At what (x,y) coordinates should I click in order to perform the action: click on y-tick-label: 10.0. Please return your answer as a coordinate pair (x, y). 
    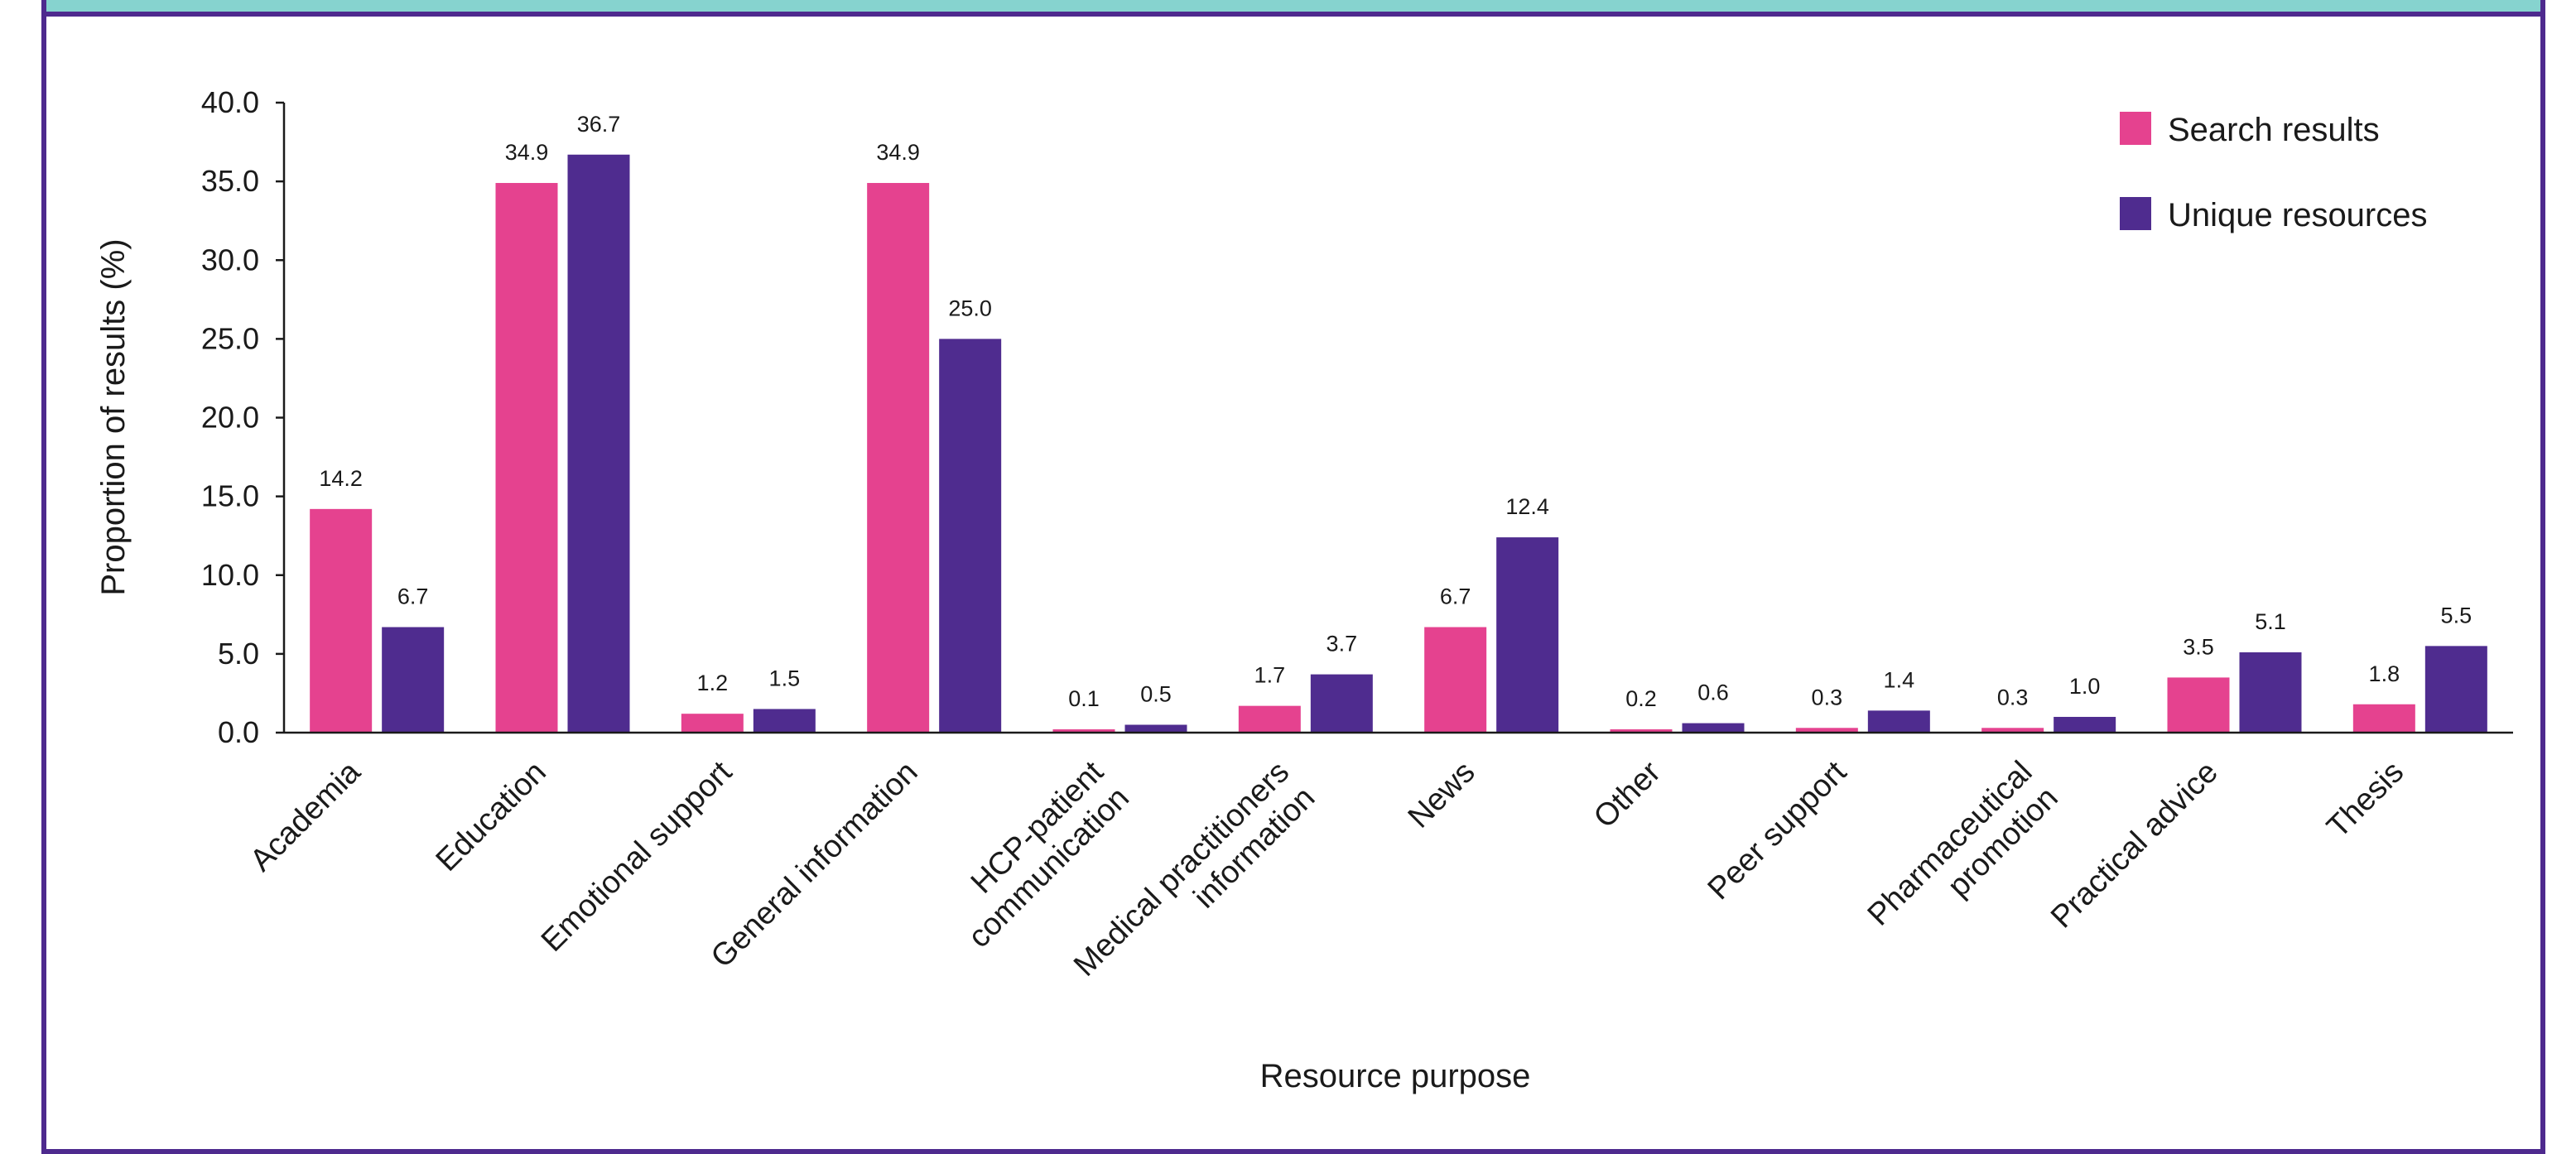
    Looking at the image, I should click on (230, 575).